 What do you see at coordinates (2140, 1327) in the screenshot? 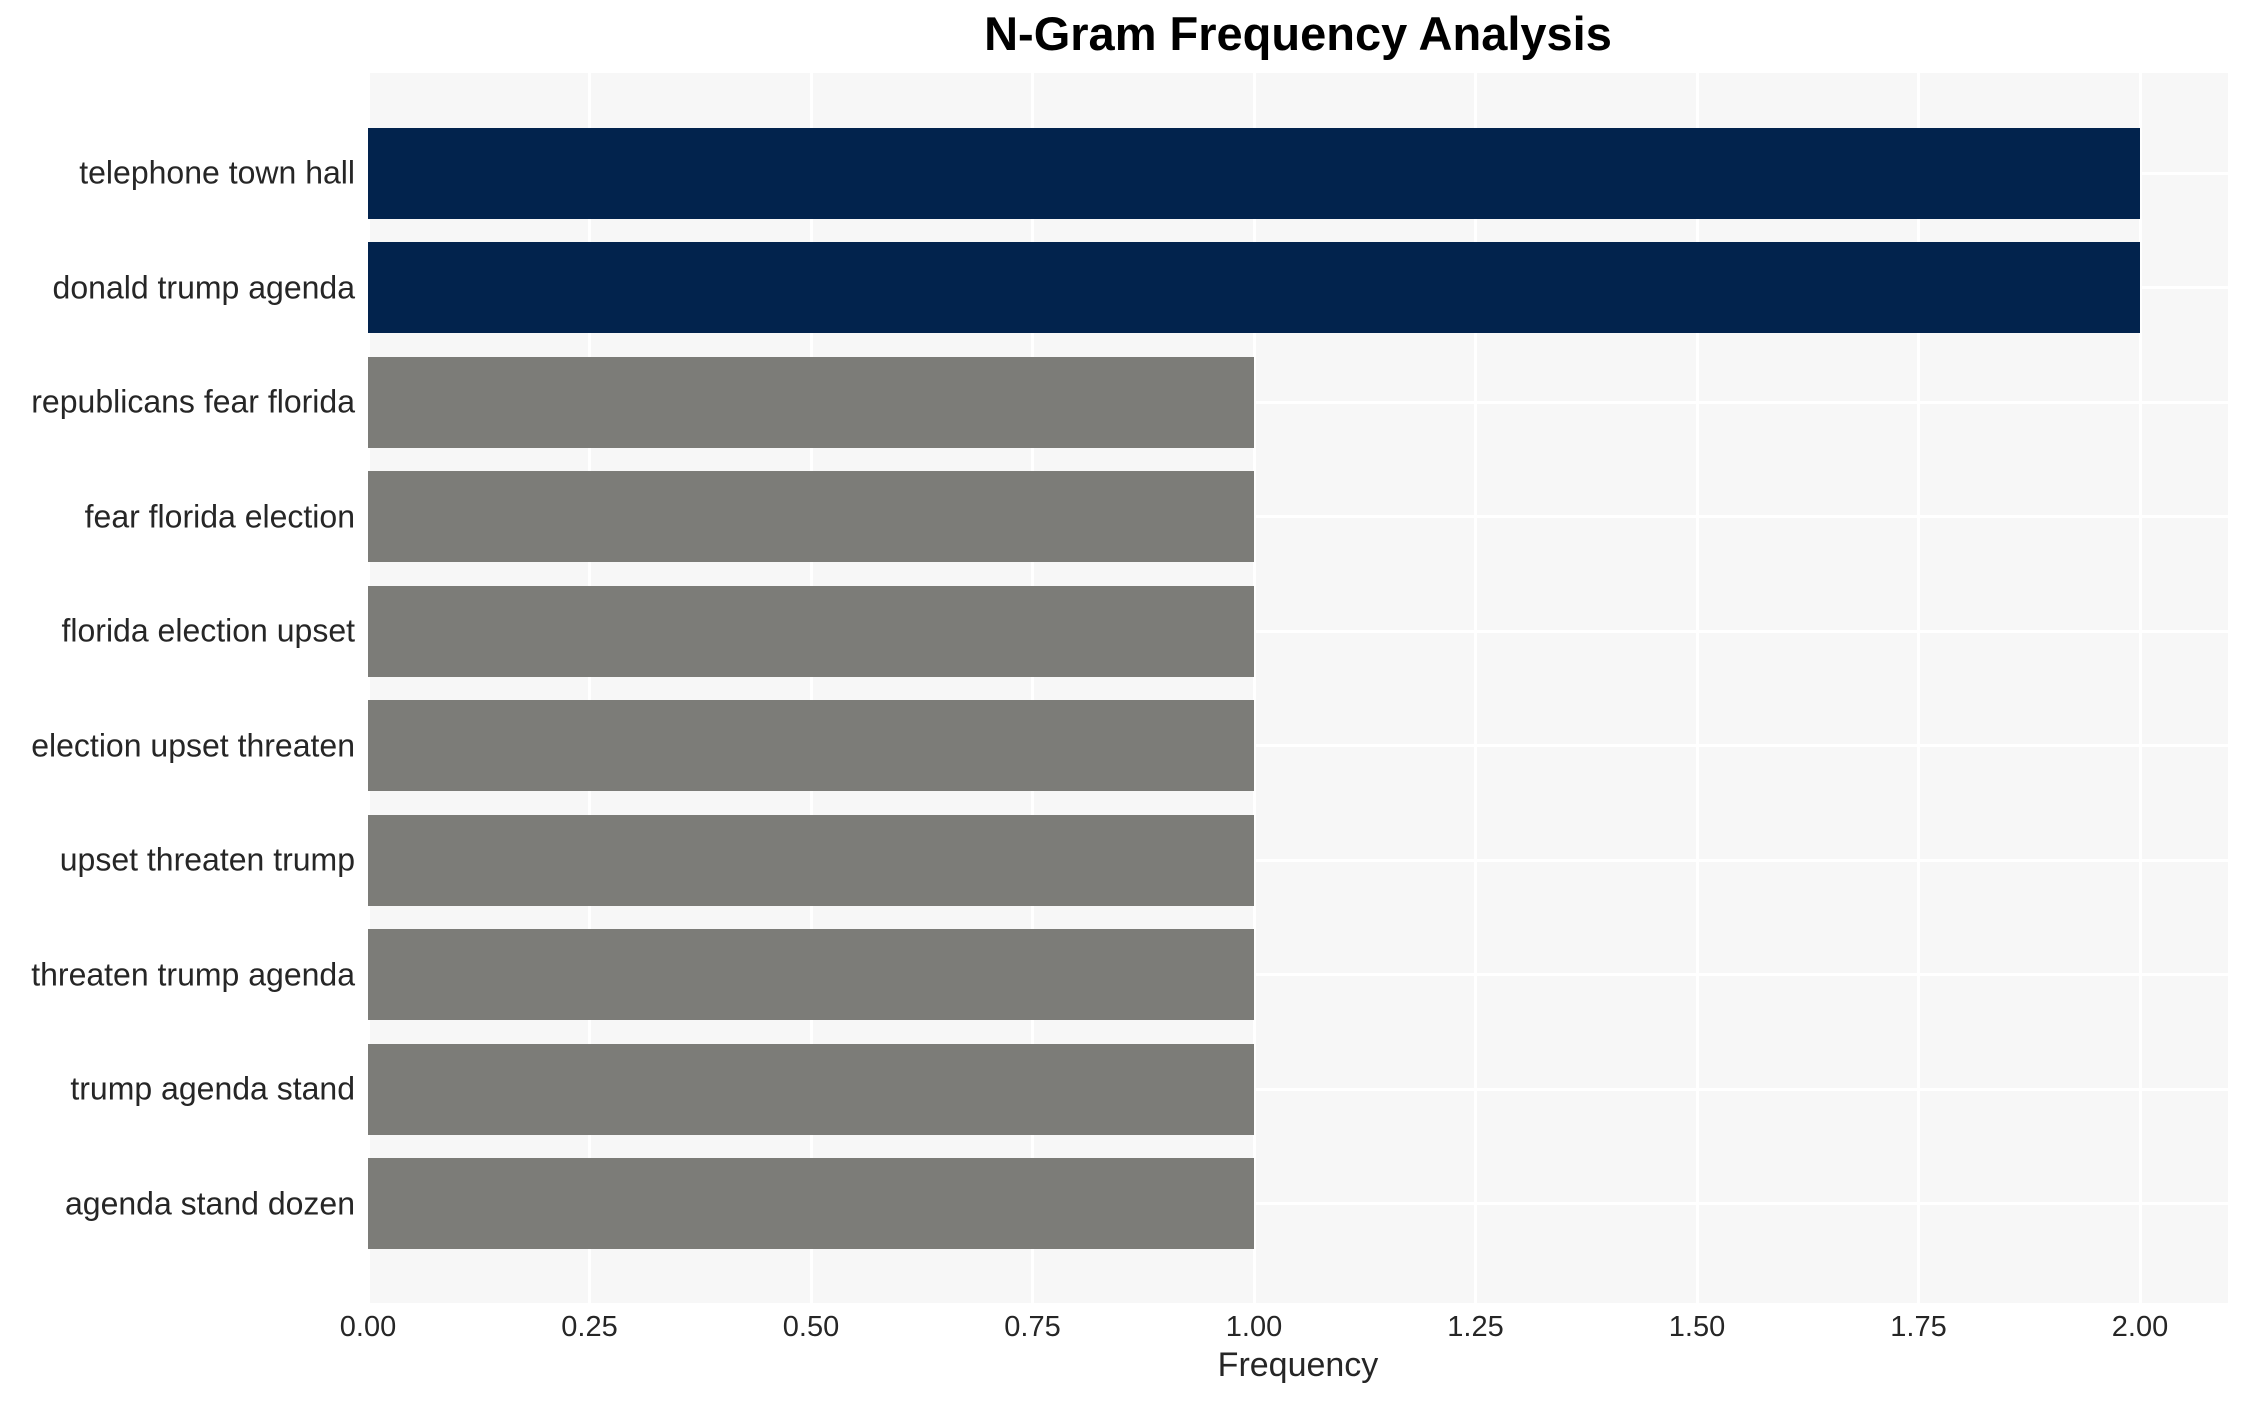
I see `x-tick-label: 2.00` at bounding box center [2140, 1327].